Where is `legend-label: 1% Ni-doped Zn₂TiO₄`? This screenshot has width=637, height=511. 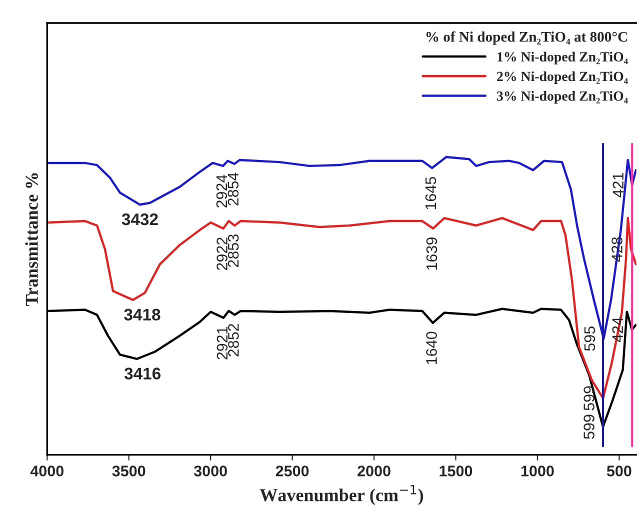 legend-label: 1% Ni-doped Zn₂TiO₄ is located at coordinates (563, 58).